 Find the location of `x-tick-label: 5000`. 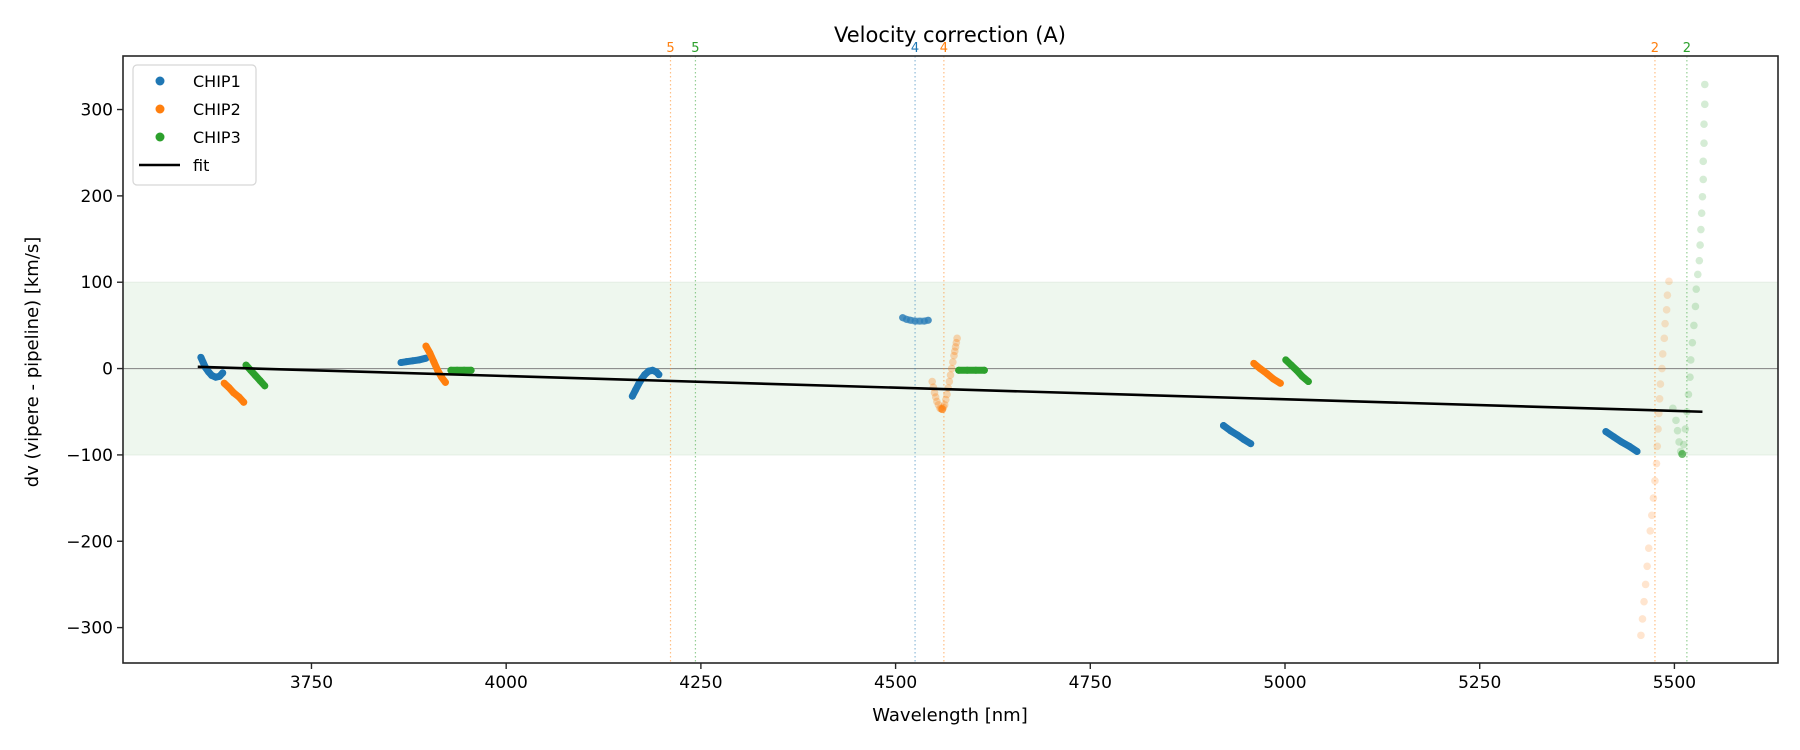

x-tick-label: 5000 is located at coordinates (1284, 683).